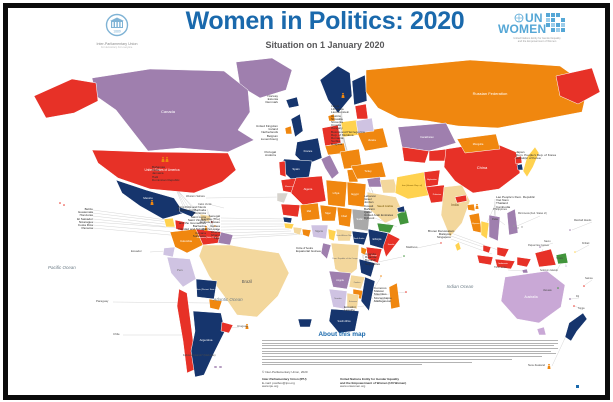 This screenshot has width=613, height=402. What do you see at coordinates (328, 213) in the screenshot?
I see `label-niger: Niger` at bounding box center [328, 213].